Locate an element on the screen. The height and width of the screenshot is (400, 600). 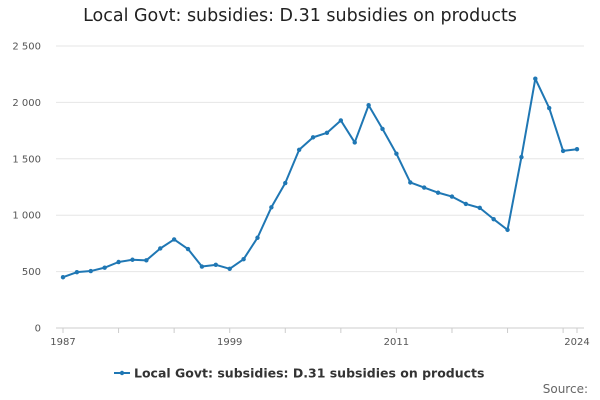
y-tick-label: 1 000 is located at coordinates (26, 216).